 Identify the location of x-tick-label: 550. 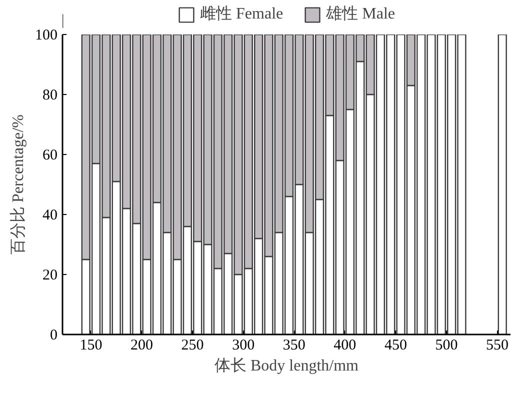
(497, 346).